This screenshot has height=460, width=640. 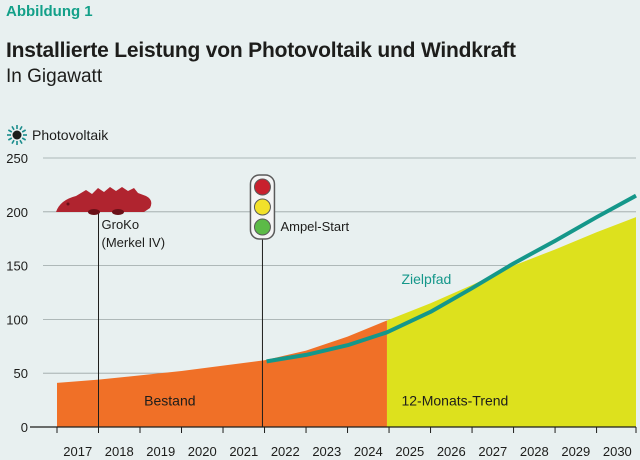 I want to click on annotation-label: Zielpfad, so click(x=426, y=279).